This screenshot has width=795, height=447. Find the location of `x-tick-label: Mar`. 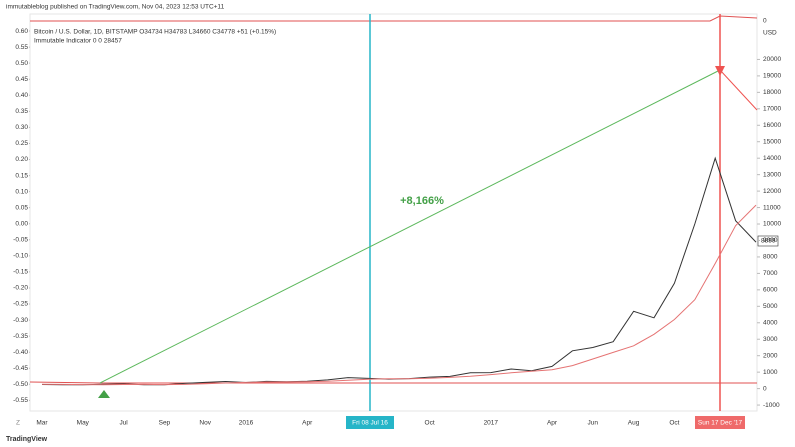

x-tick-label: Mar is located at coordinates (42, 423).